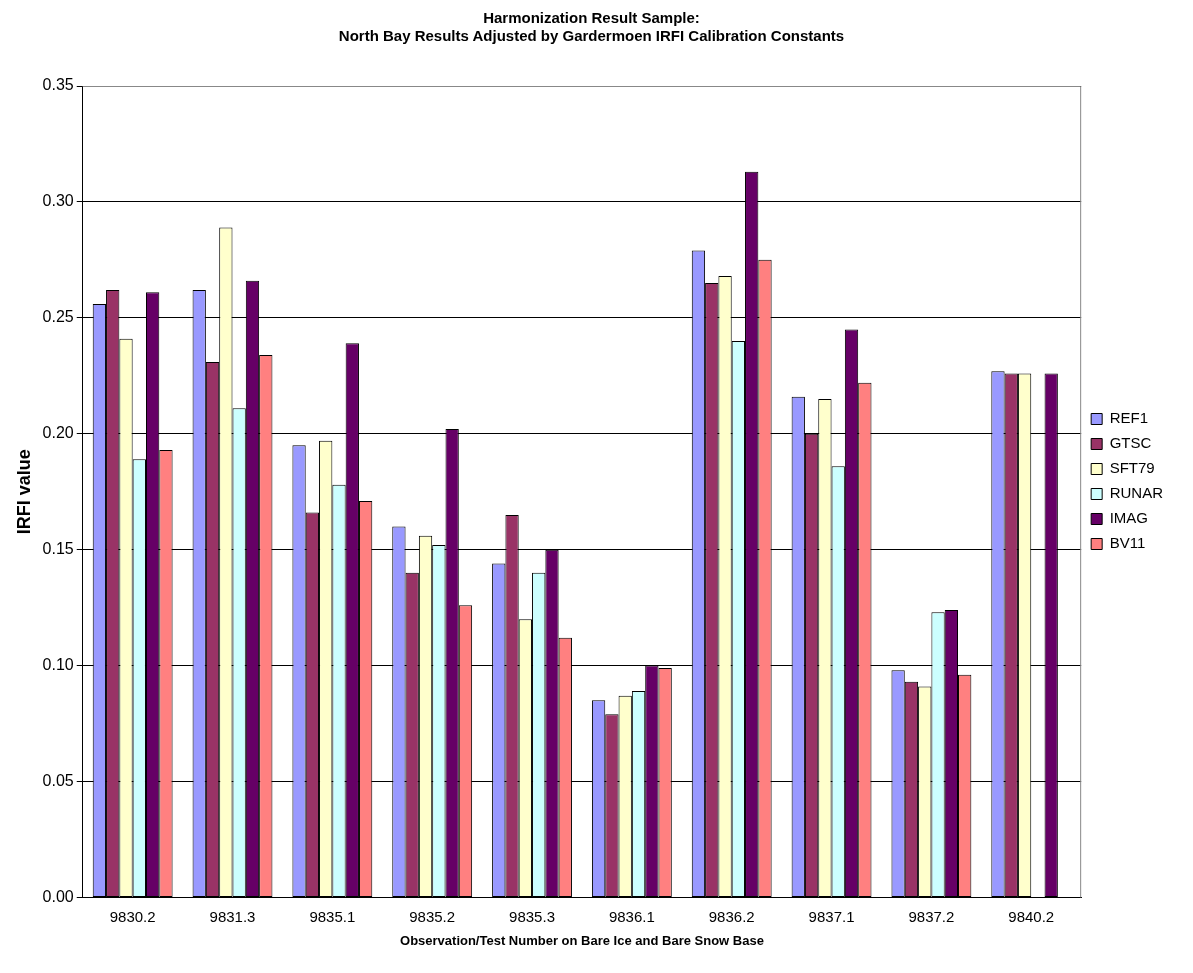 This screenshot has width=1193, height=973. Describe the element at coordinates (432, 916) in the screenshot. I see `x-tick-label: 9835.2` at that location.